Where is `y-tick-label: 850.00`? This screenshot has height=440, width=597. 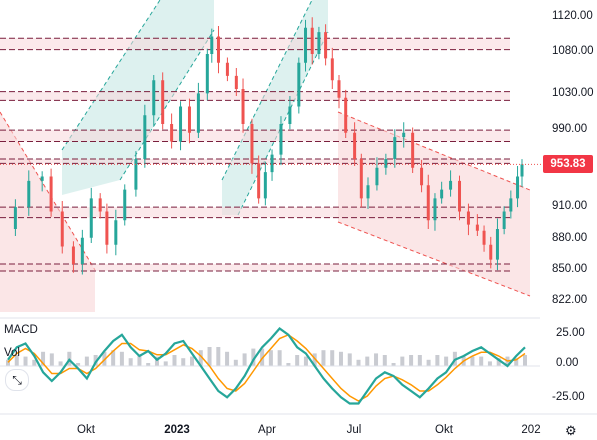 y-tick-label: 850.00 is located at coordinates (570, 269).